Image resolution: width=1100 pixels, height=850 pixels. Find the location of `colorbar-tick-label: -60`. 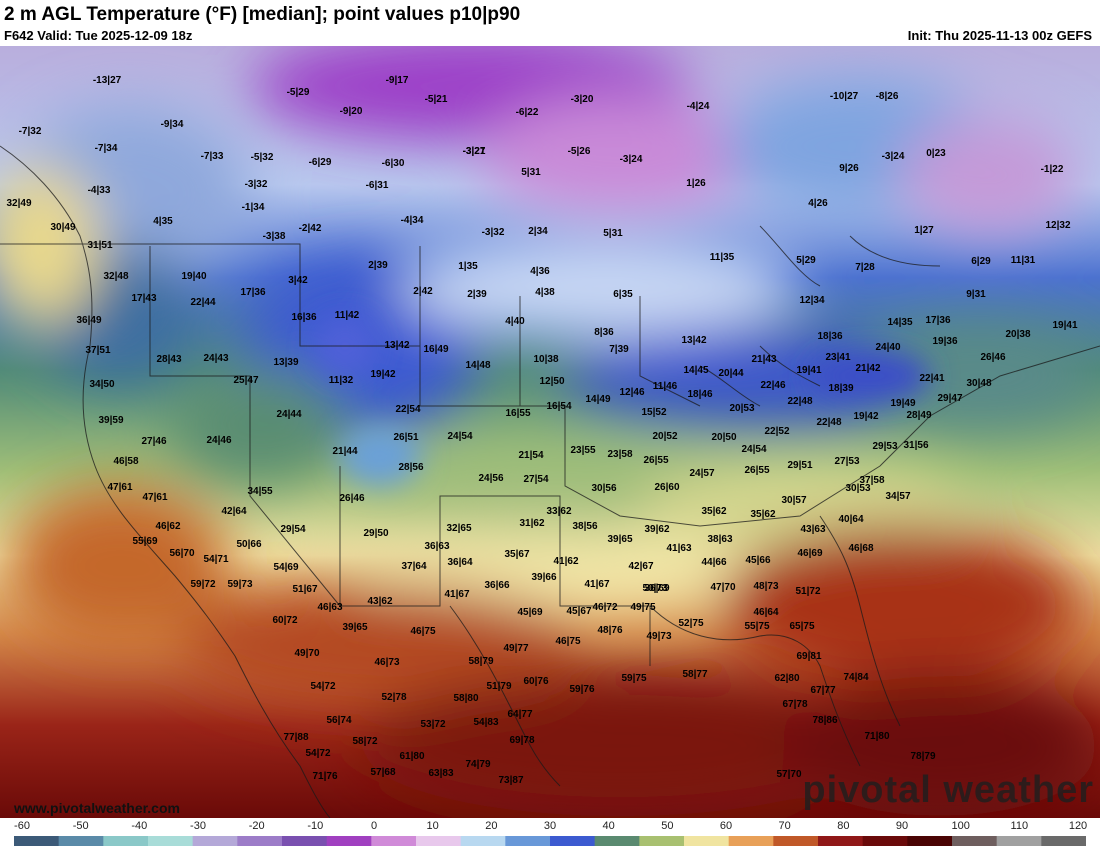

colorbar-tick-label: -60 is located at coordinates (22, 826).